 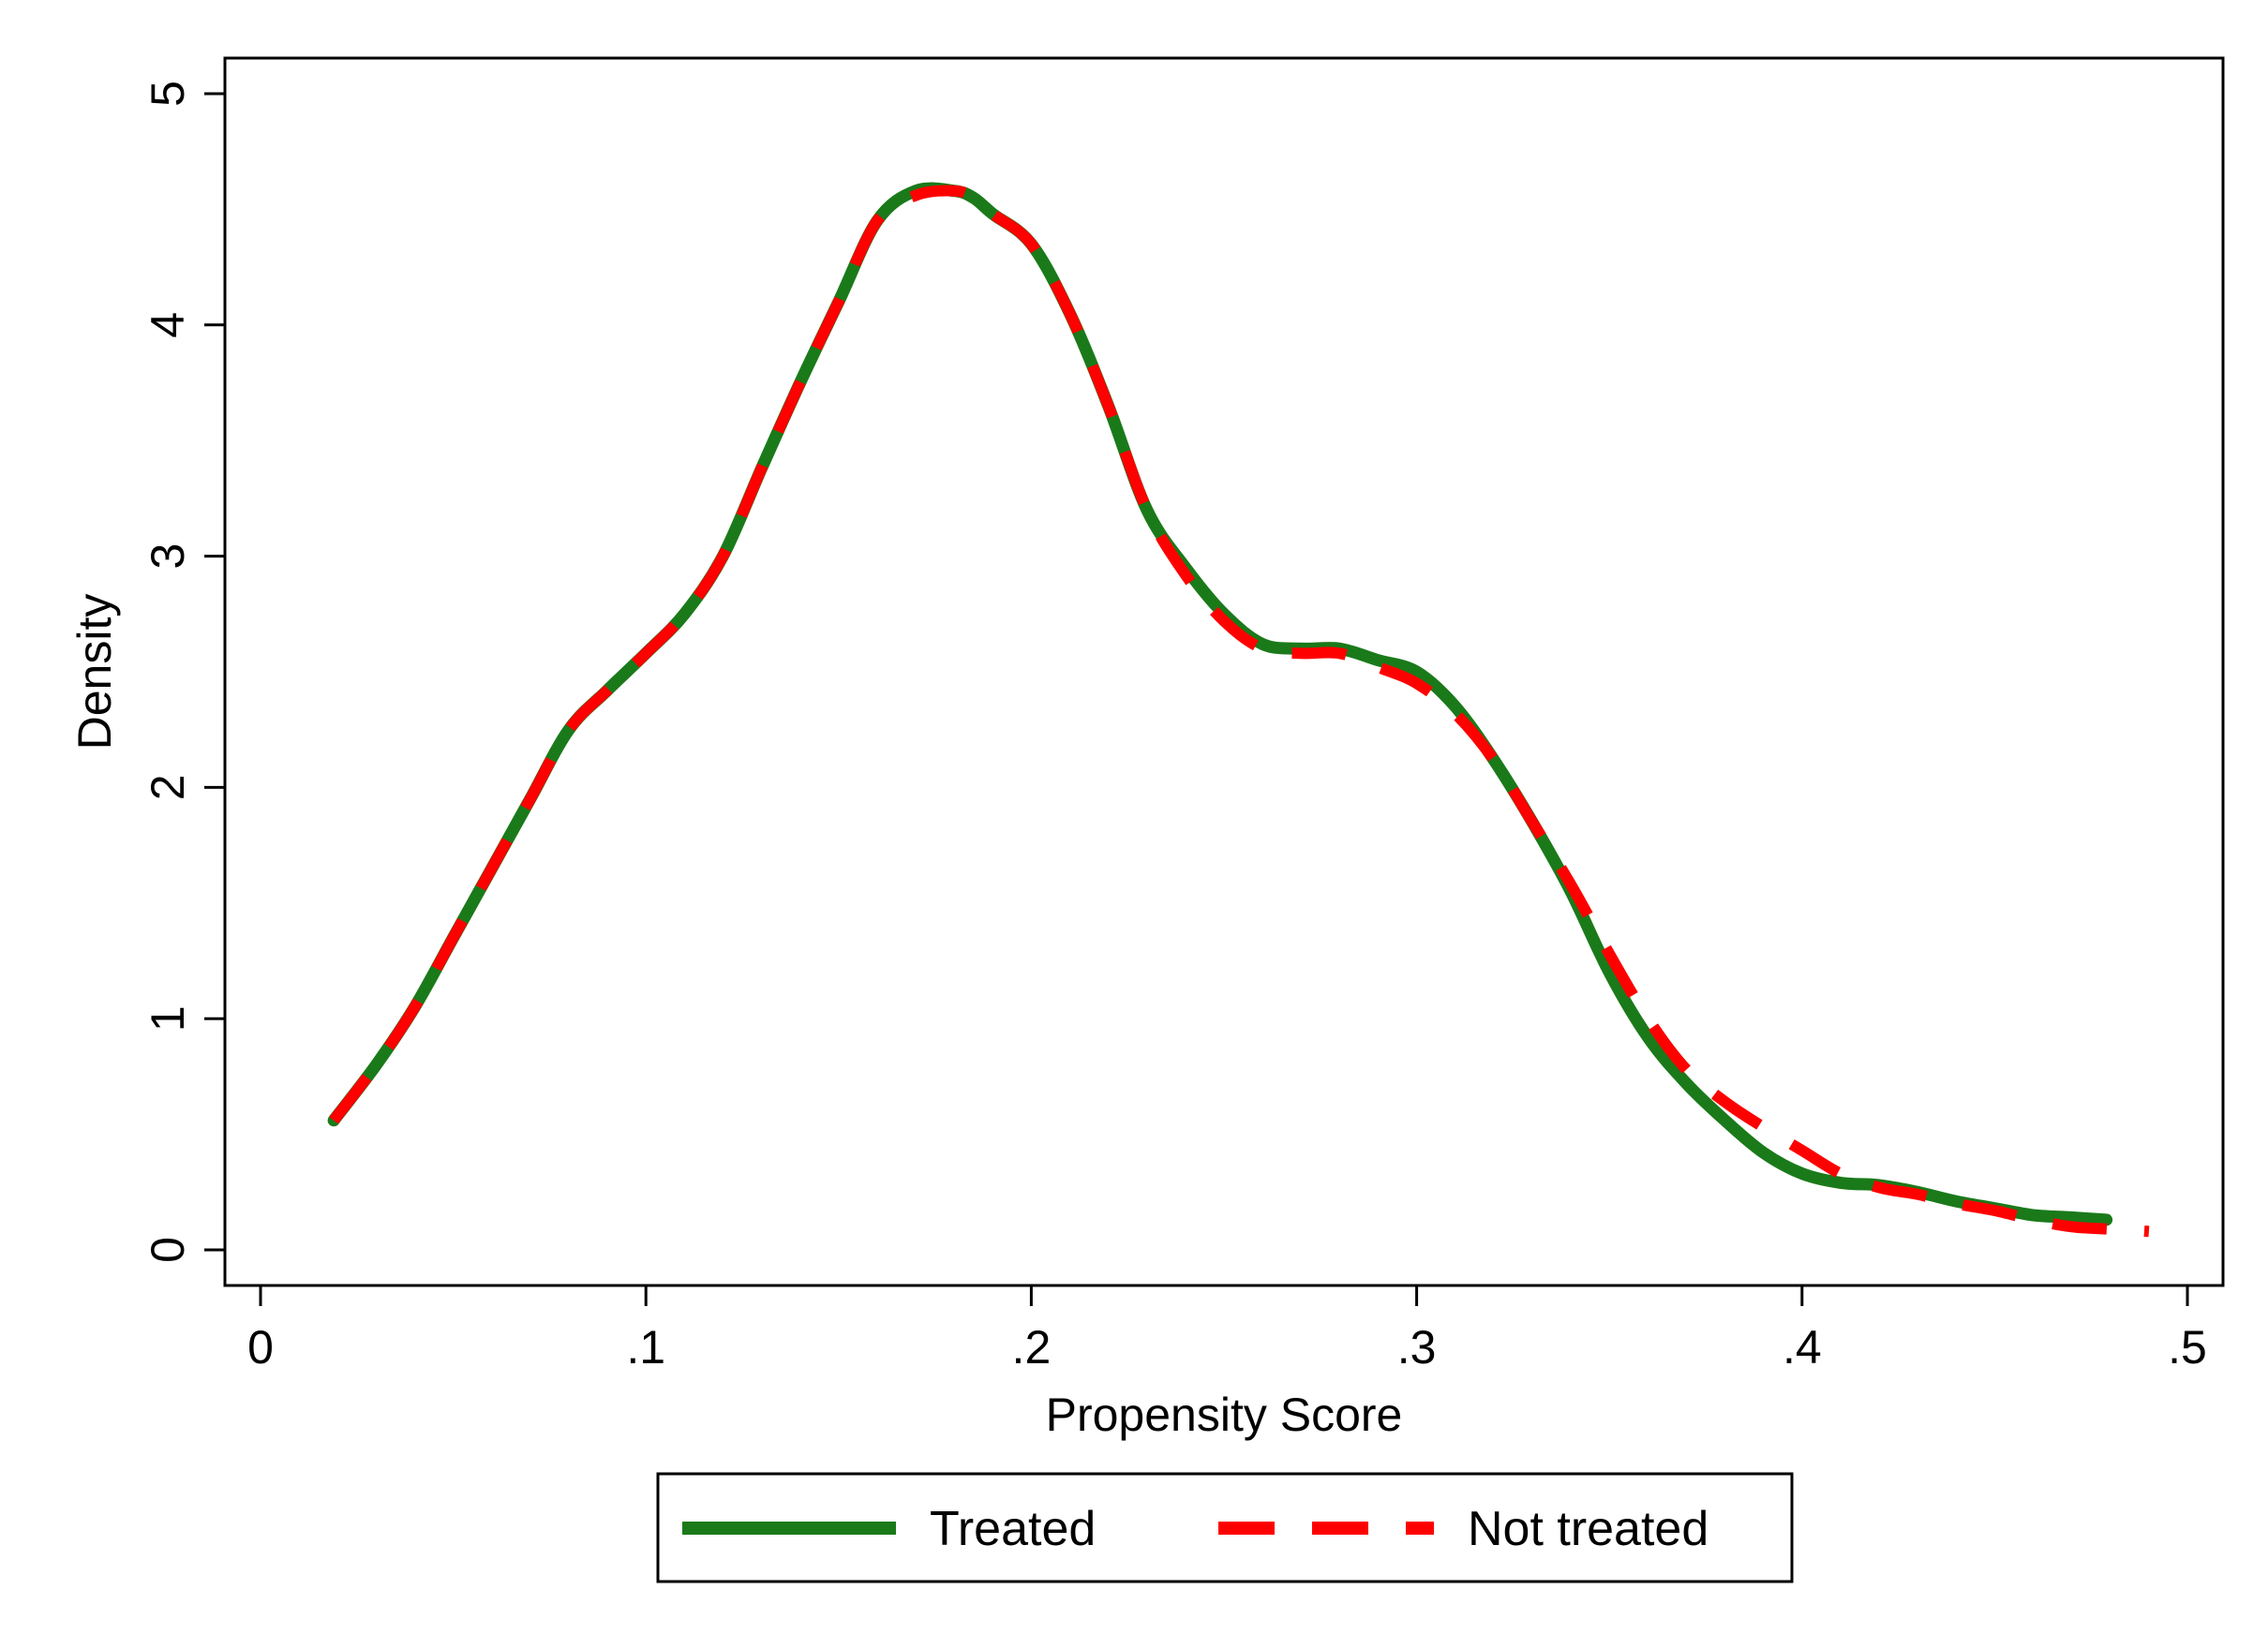 What do you see at coordinates (168, 94) in the screenshot?
I see `y-tick-label: 5` at bounding box center [168, 94].